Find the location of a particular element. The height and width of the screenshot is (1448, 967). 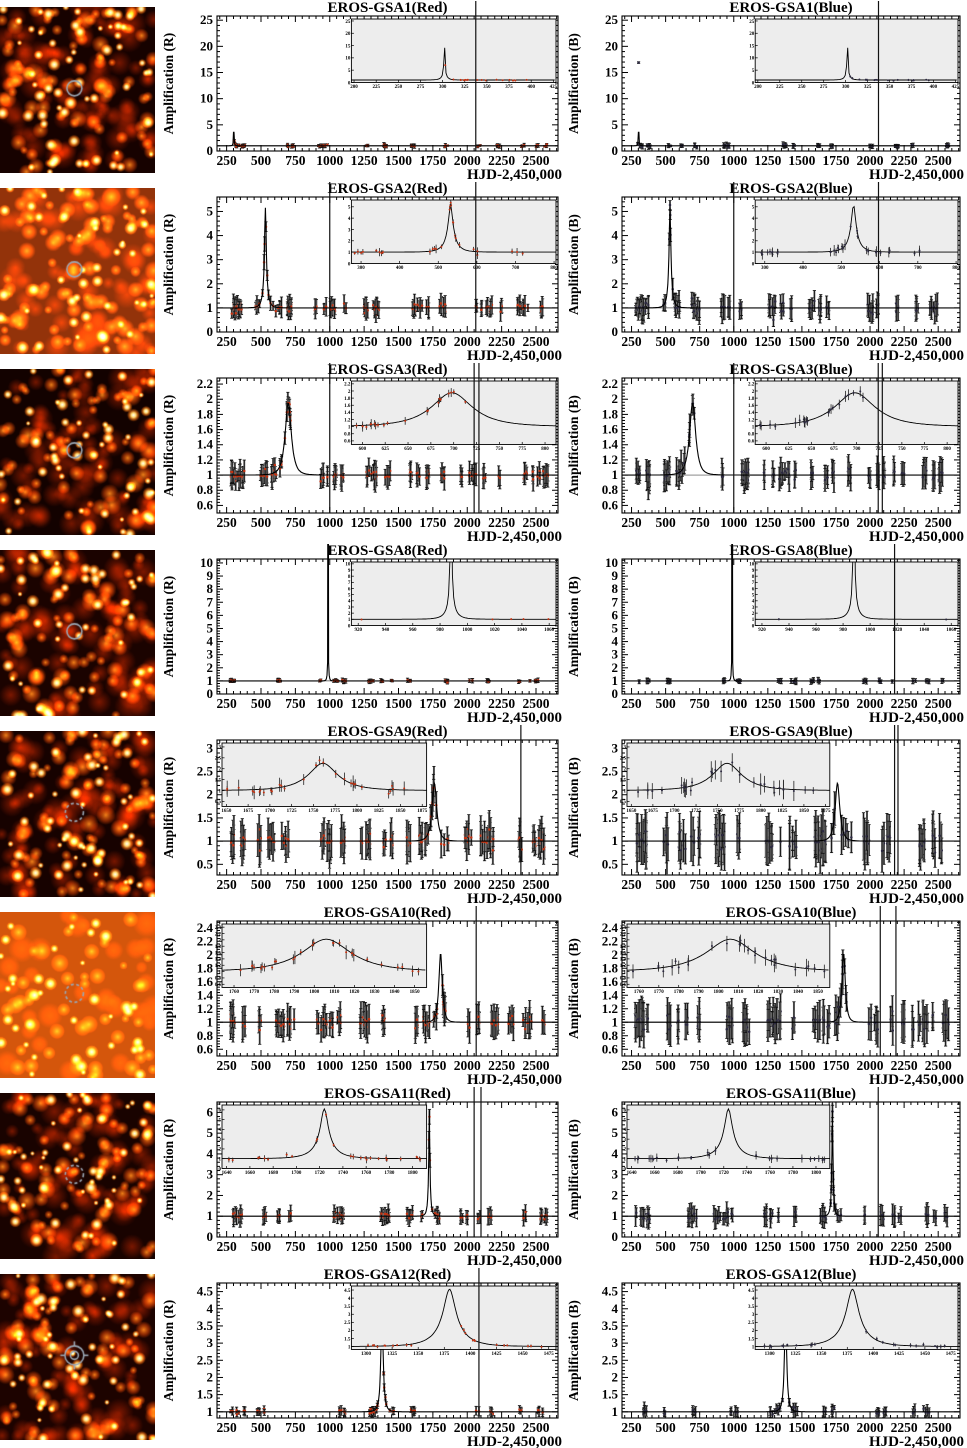

svg-text: 4 is located at coordinates (753, 219).